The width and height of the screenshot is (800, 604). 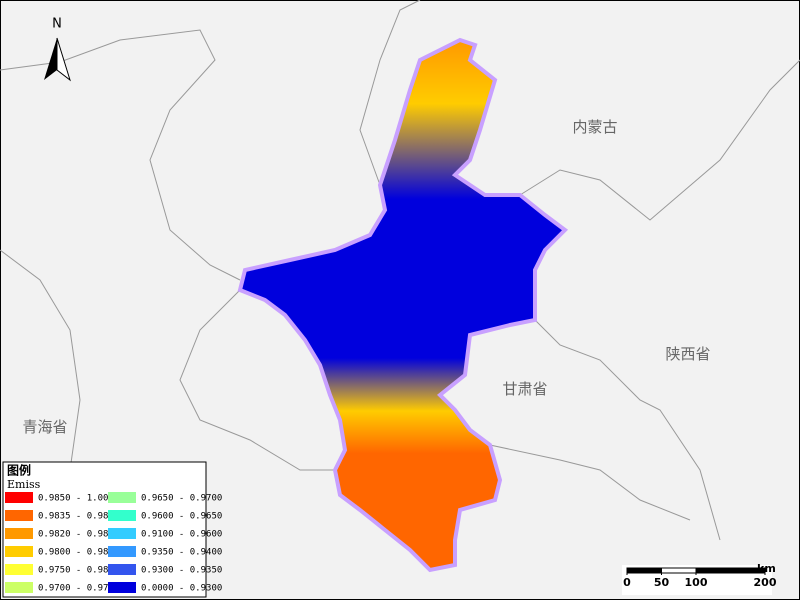 I want to click on legend-label: 0.9800 - 0.9820, so click(x=78, y=553).